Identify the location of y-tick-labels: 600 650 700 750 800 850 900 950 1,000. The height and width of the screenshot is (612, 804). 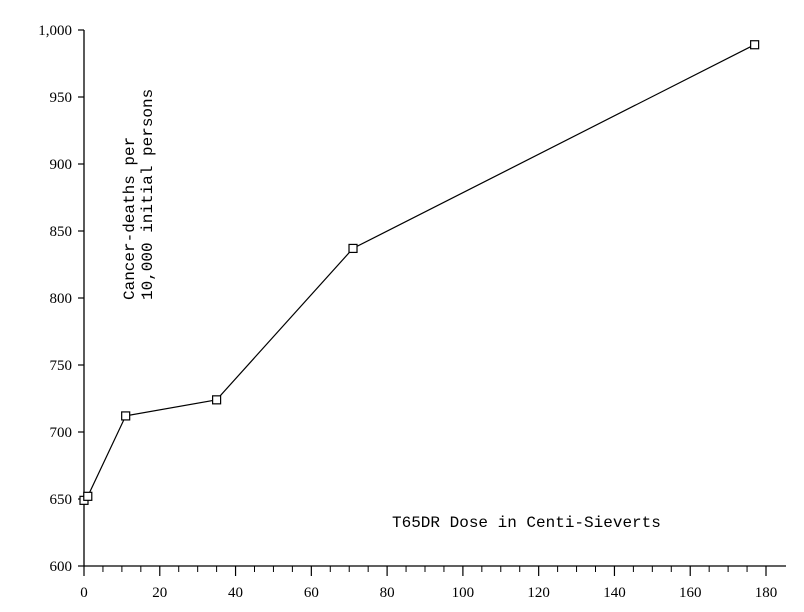
(55, 299).